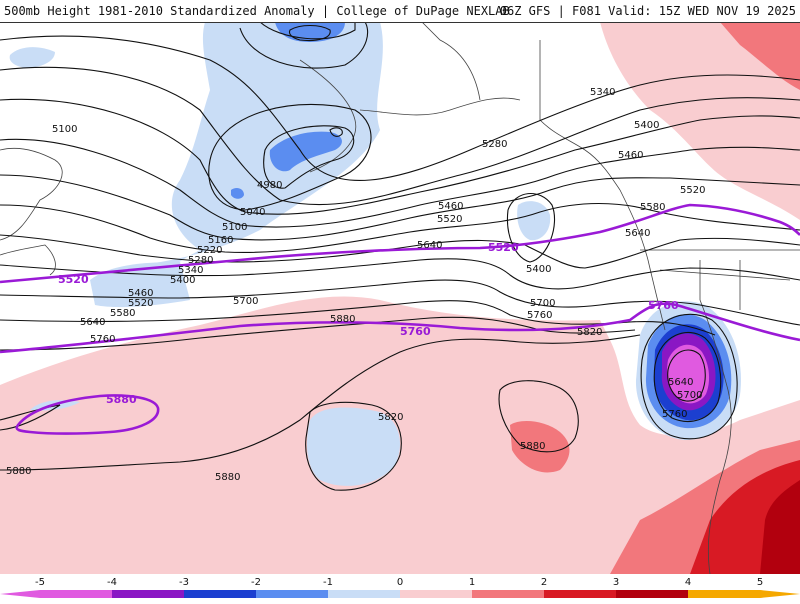 The image size is (800, 604). I want to click on colorbar-swatches, so click(400, 594).